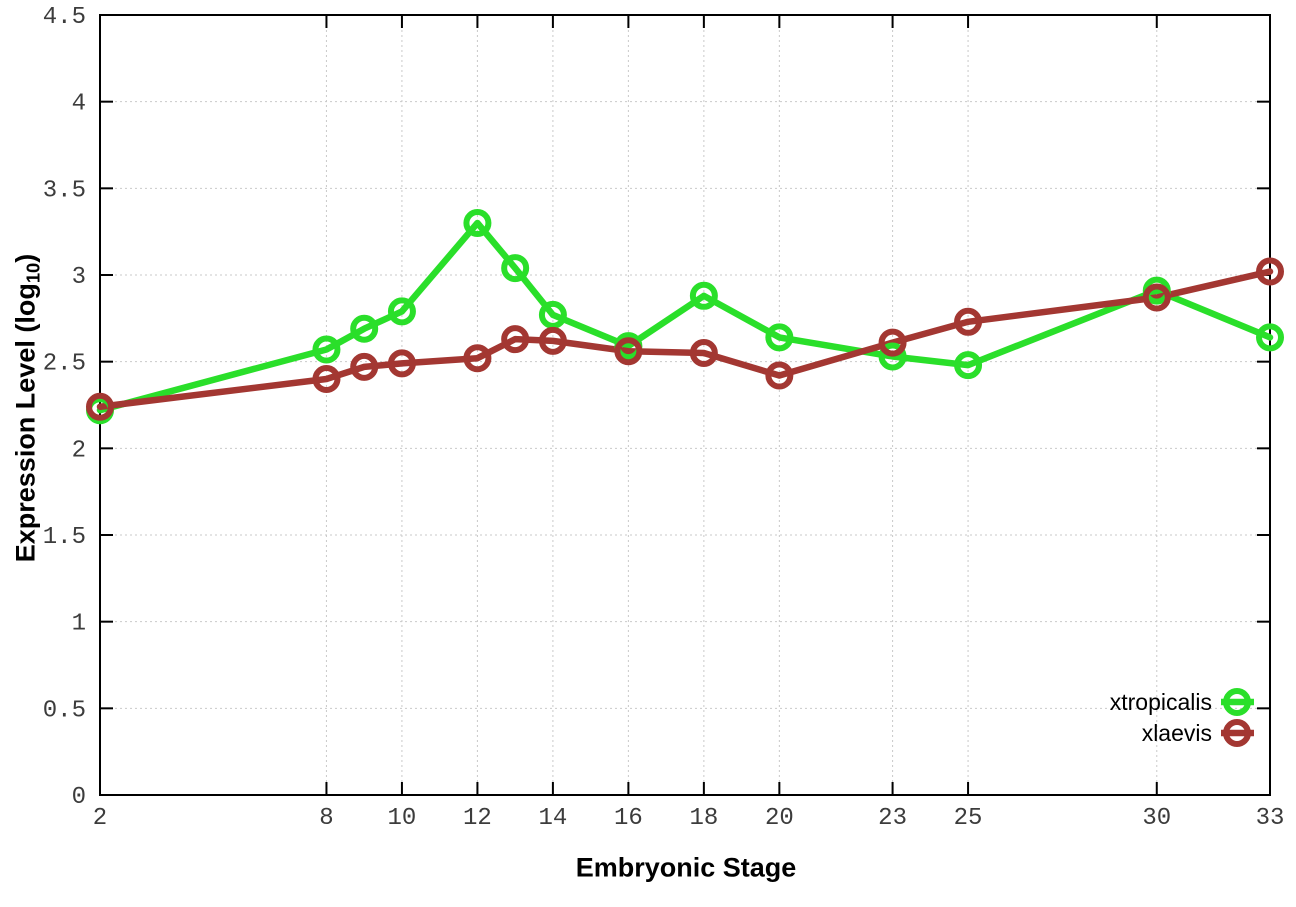 This screenshot has width=1296, height=907. What do you see at coordinates (1237, 702) in the screenshot?
I see `legend-marker-xtropicalis` at bounding box center [1237, 702].